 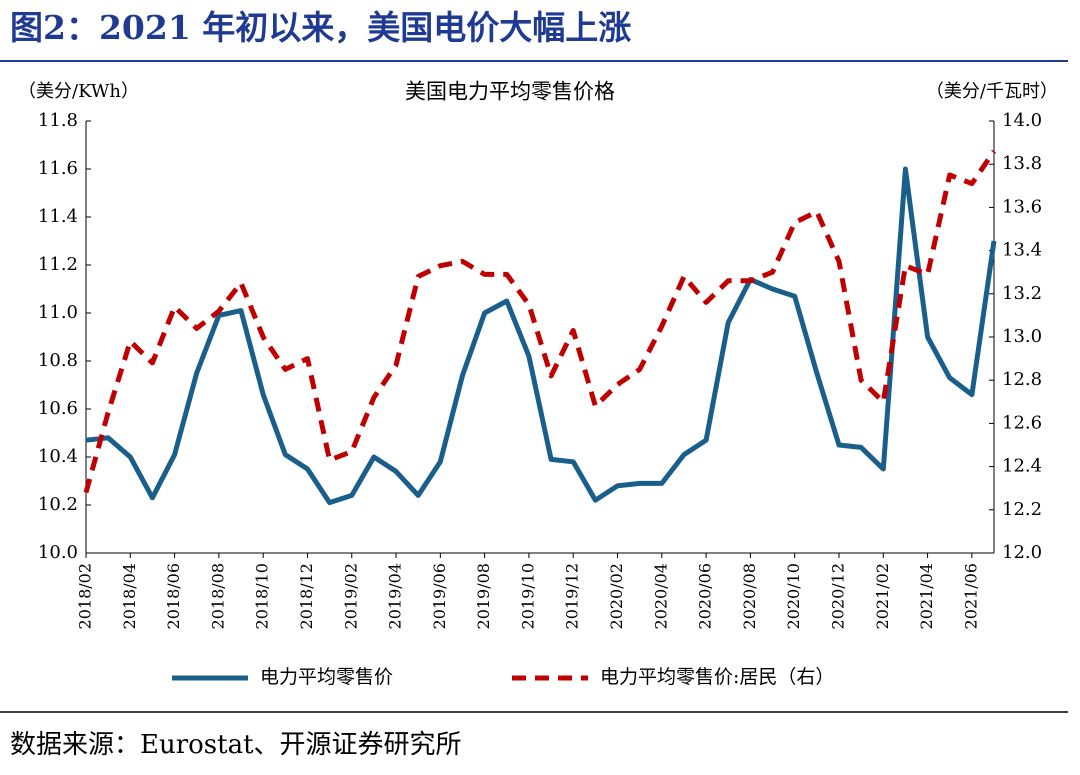 What do you see at coordinates (992, 91) in the screenshot?
I see `y2-axis-label: （美分/千瓦时）` at bounding box center [992, 91].